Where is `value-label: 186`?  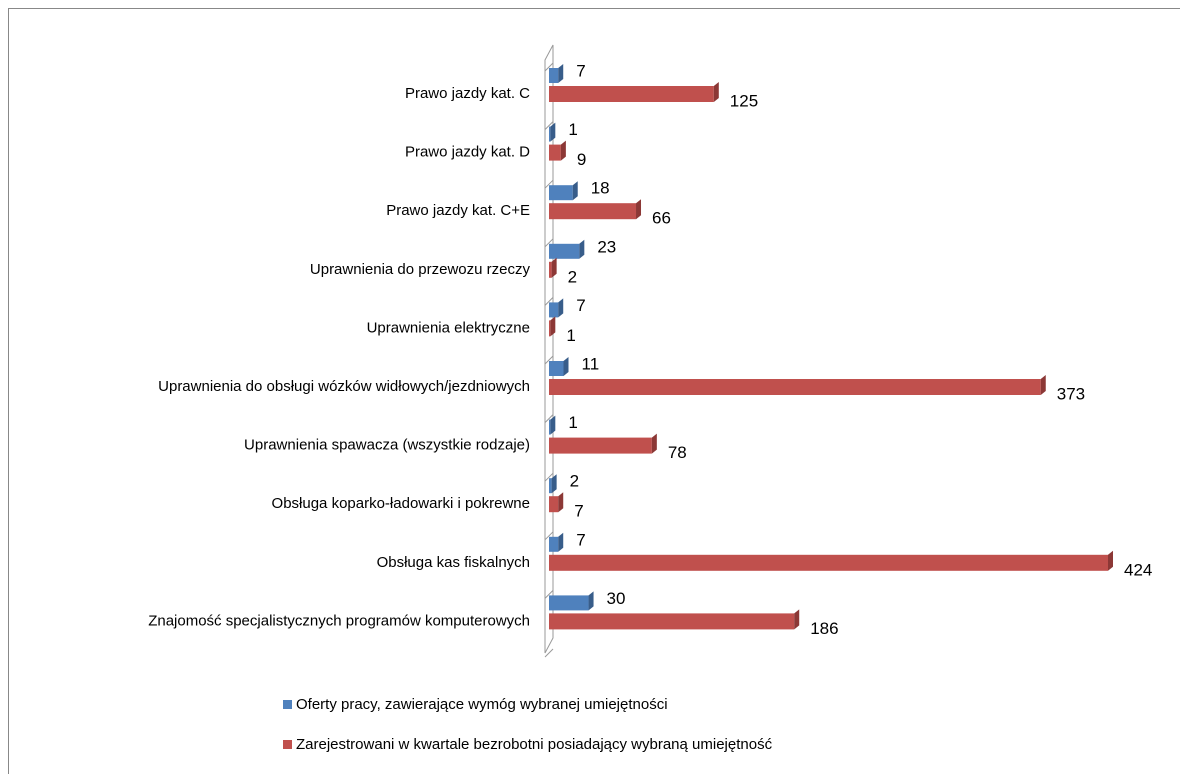
value-label: 186 is located at coordinates (824, 628).